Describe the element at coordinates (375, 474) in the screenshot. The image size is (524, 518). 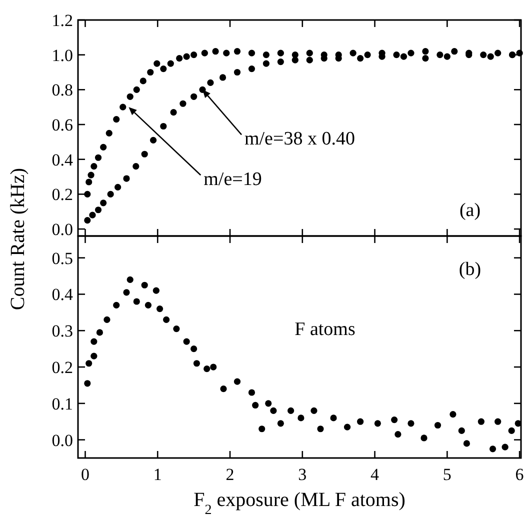
I see `x-tick-label: 4` at that location.